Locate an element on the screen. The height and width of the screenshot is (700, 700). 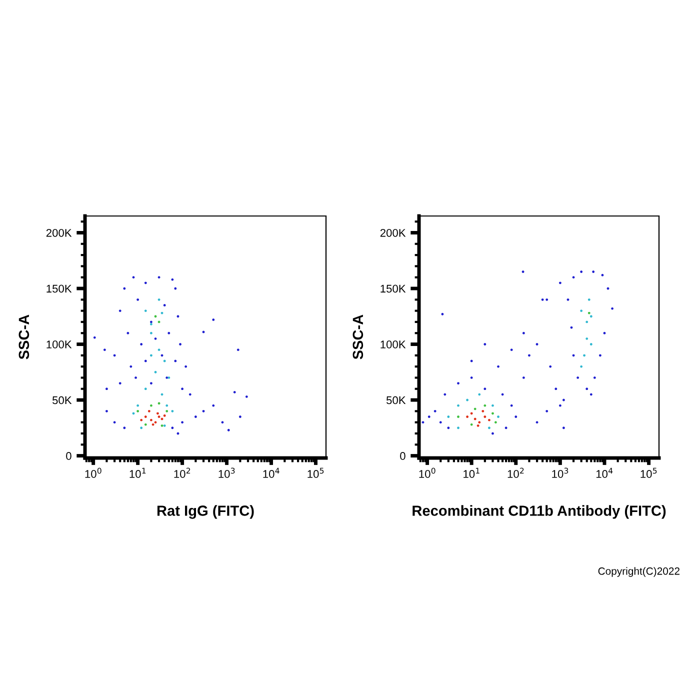
x-axis-title: Recombinant CD11b Antibody (FITC) is located at coordinates (539, 512).